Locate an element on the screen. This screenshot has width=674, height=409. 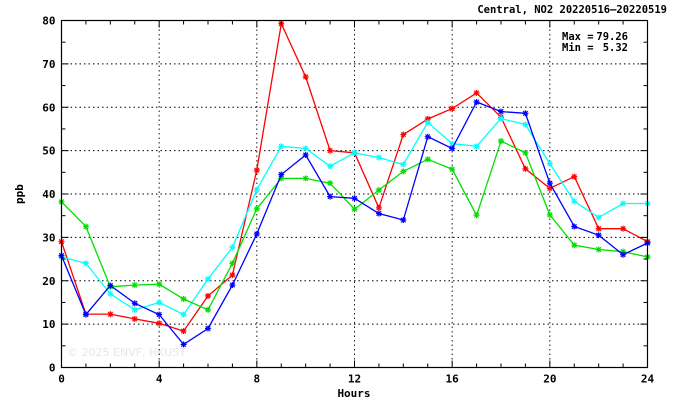
chart-title: Central, NO2 20220516–20220519 is located at coordinates (572, 10).